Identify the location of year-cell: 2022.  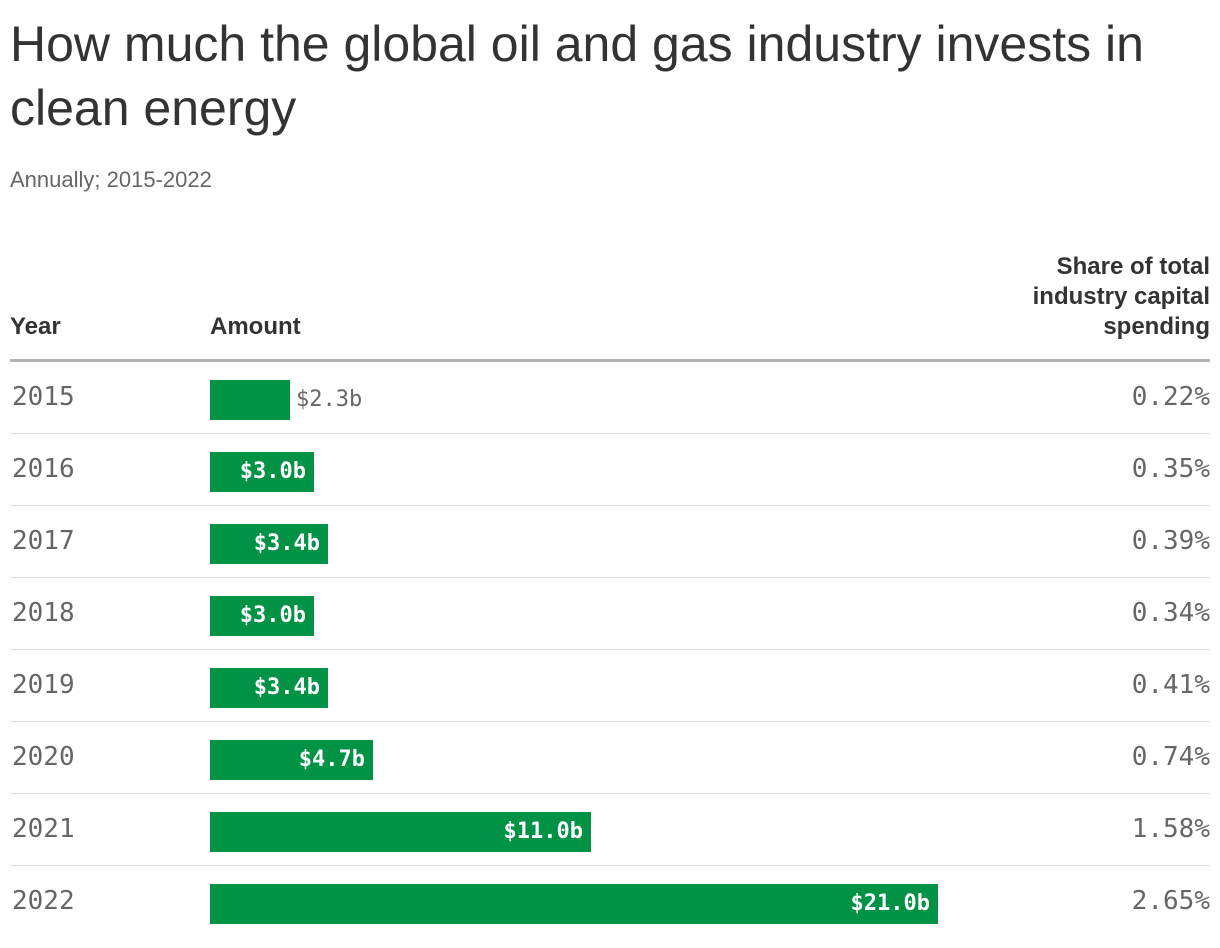
(43, 901).